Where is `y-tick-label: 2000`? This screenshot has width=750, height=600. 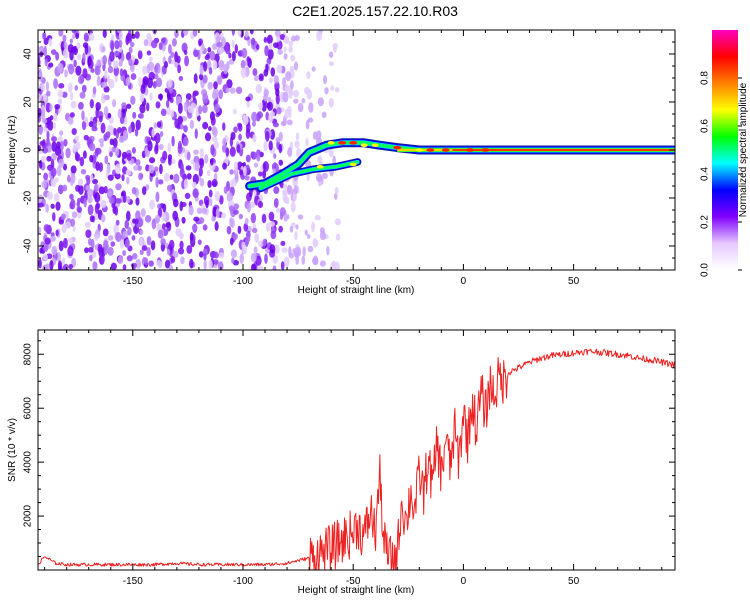 y-tick-label: 2000 is located at coordinates (28, 516).